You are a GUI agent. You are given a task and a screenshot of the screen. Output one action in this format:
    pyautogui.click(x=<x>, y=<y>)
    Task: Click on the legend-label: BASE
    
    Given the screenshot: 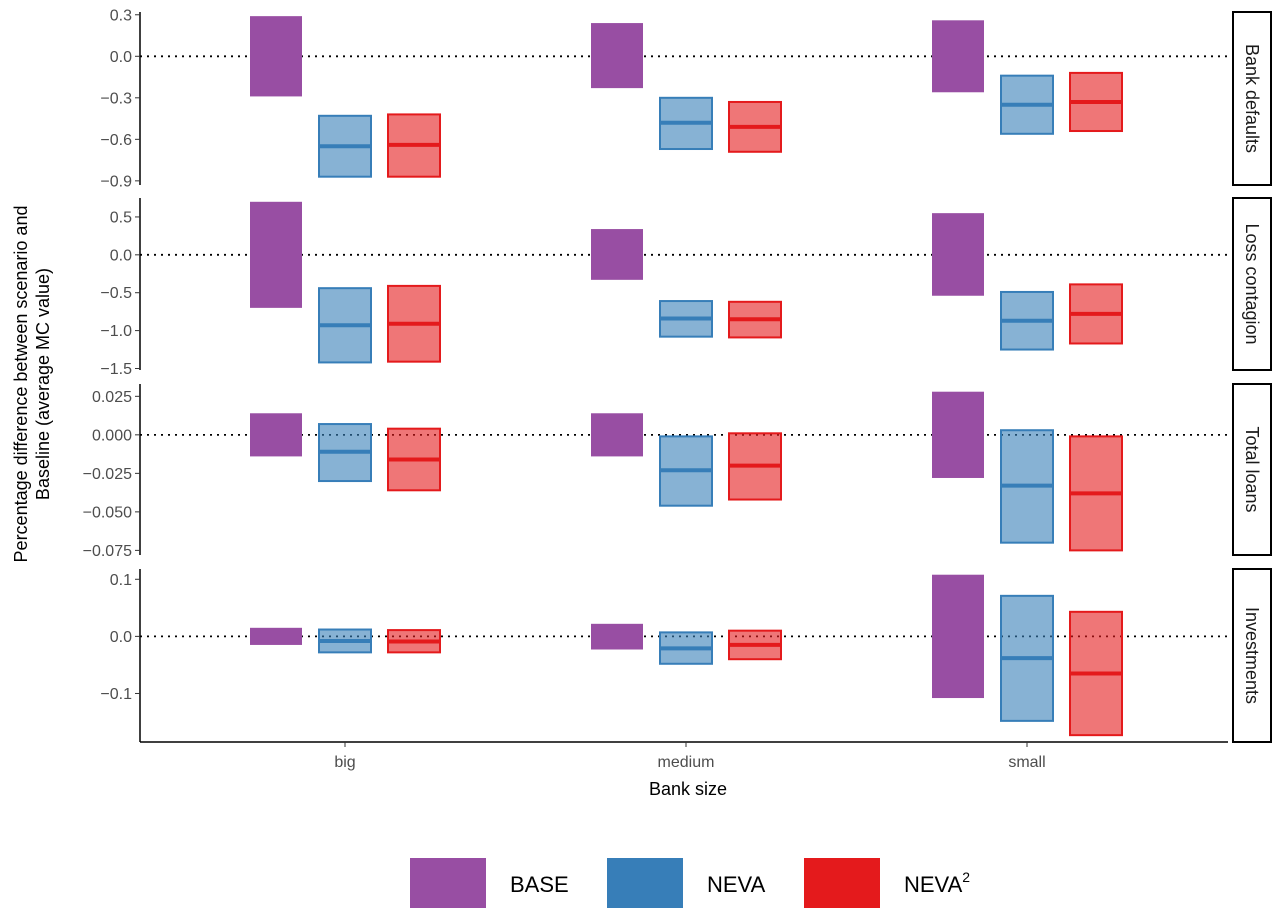 What is the action you would take?
    pyautogui.click(x=539, y=884)
    